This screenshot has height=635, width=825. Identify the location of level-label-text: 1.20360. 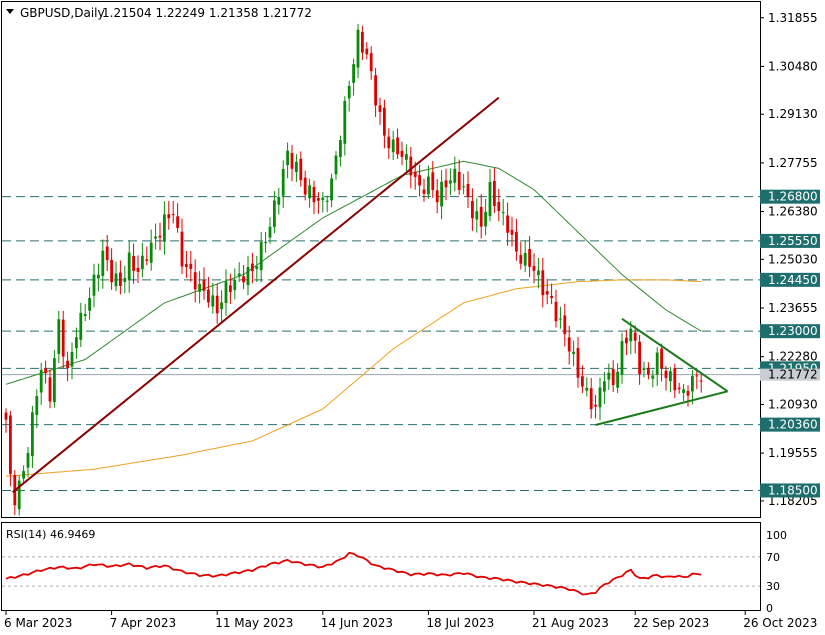
(793, 425).